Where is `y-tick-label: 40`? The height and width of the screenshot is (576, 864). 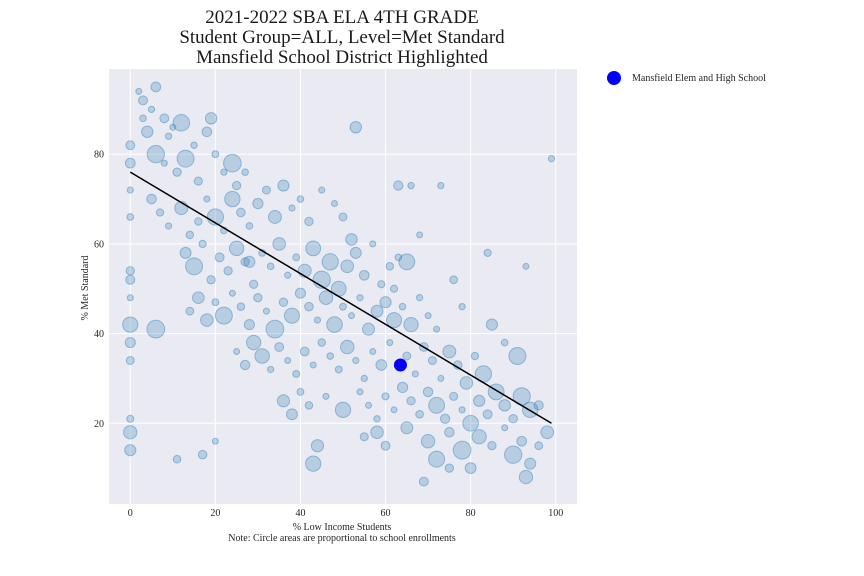
y-tick-label: 40 is located at coordinates (99, 334).